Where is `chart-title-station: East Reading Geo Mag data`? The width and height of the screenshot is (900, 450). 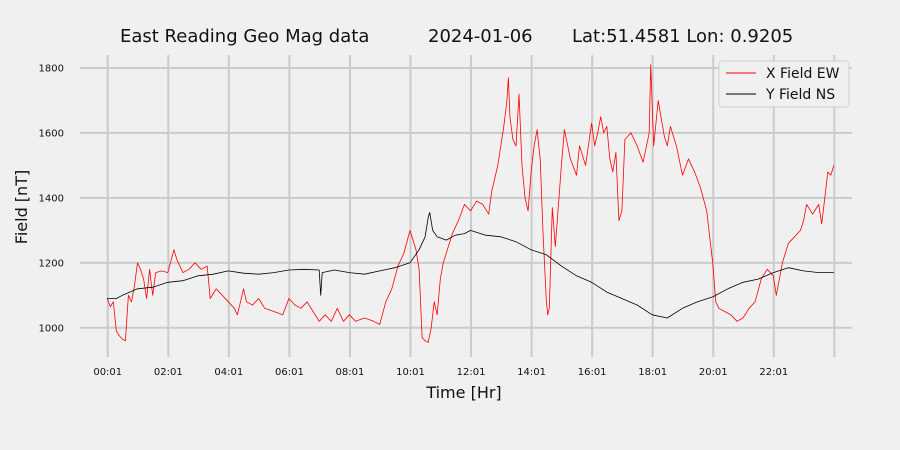 chart-title-station: East Reading Geo Mag data is located at coordinates (244, 36).